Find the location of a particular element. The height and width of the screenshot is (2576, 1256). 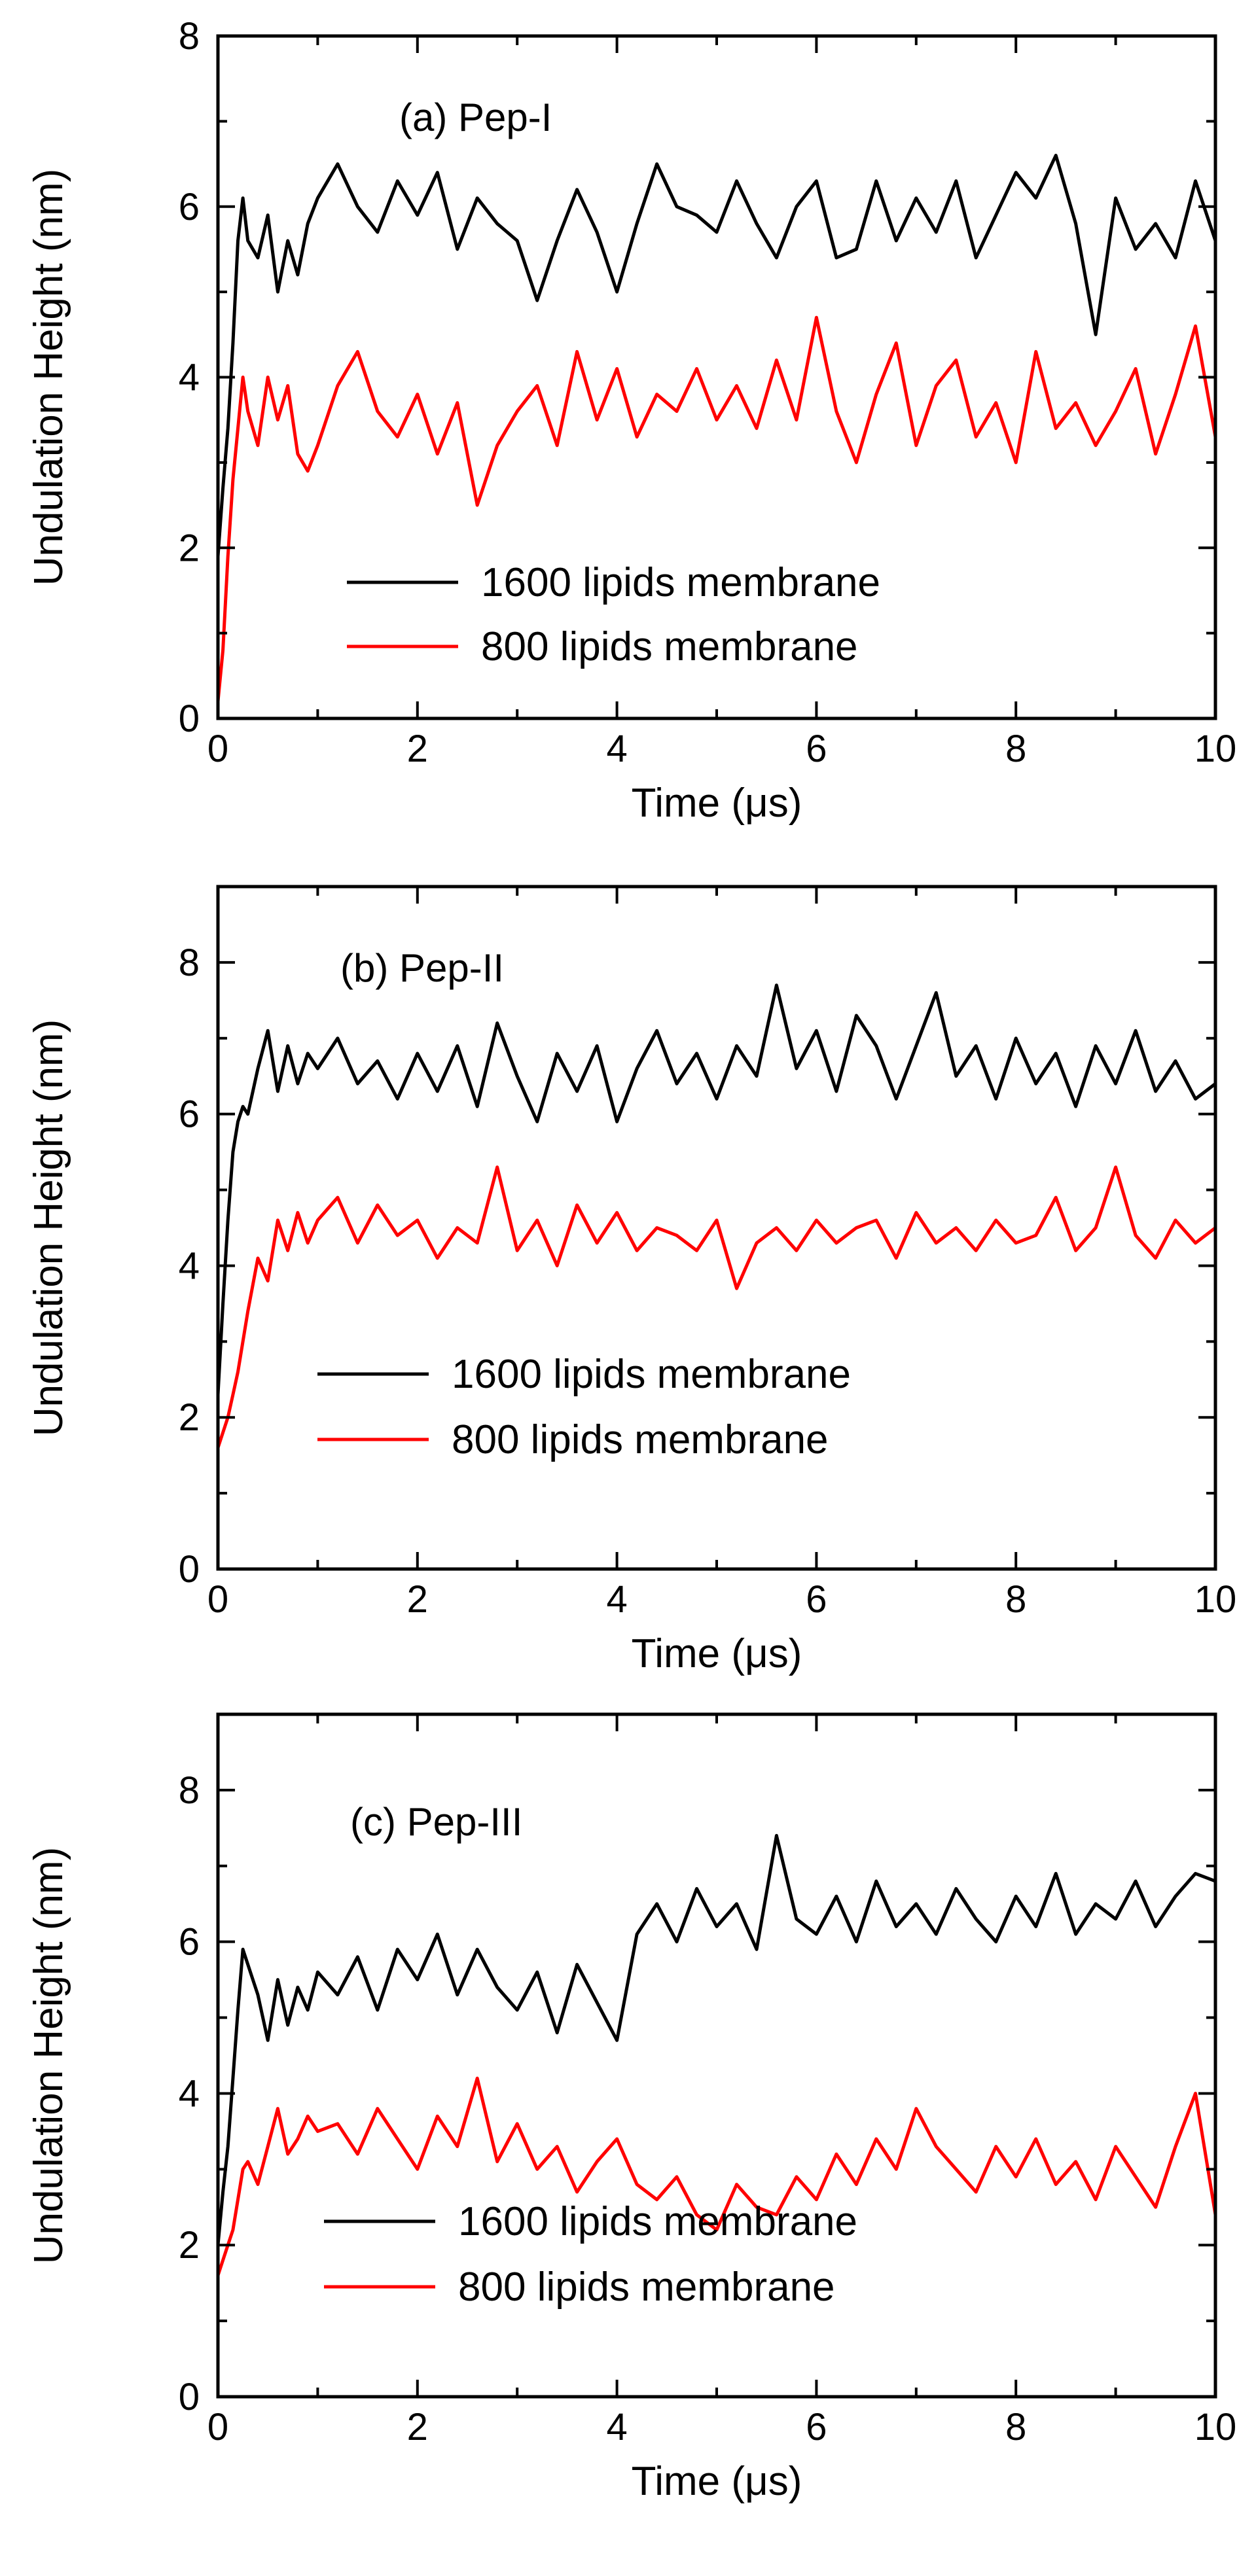

panel-title: (b) Pep-II is located at coordinates (422, 968).